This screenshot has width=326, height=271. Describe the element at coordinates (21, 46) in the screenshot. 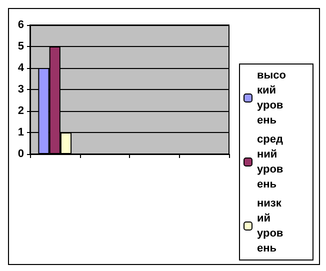

I see `y-tick-label: 5` at that location.